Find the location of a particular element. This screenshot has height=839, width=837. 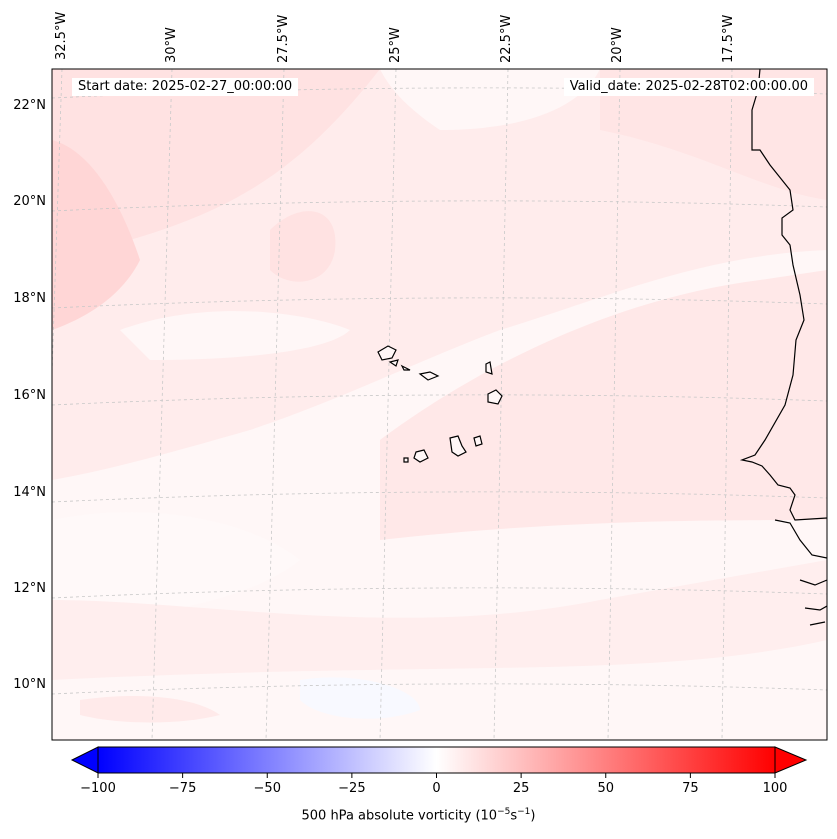

colorbar-label: 500 hPa absolute vorticity (10−5s−1) is located at coordinates (418, 815).